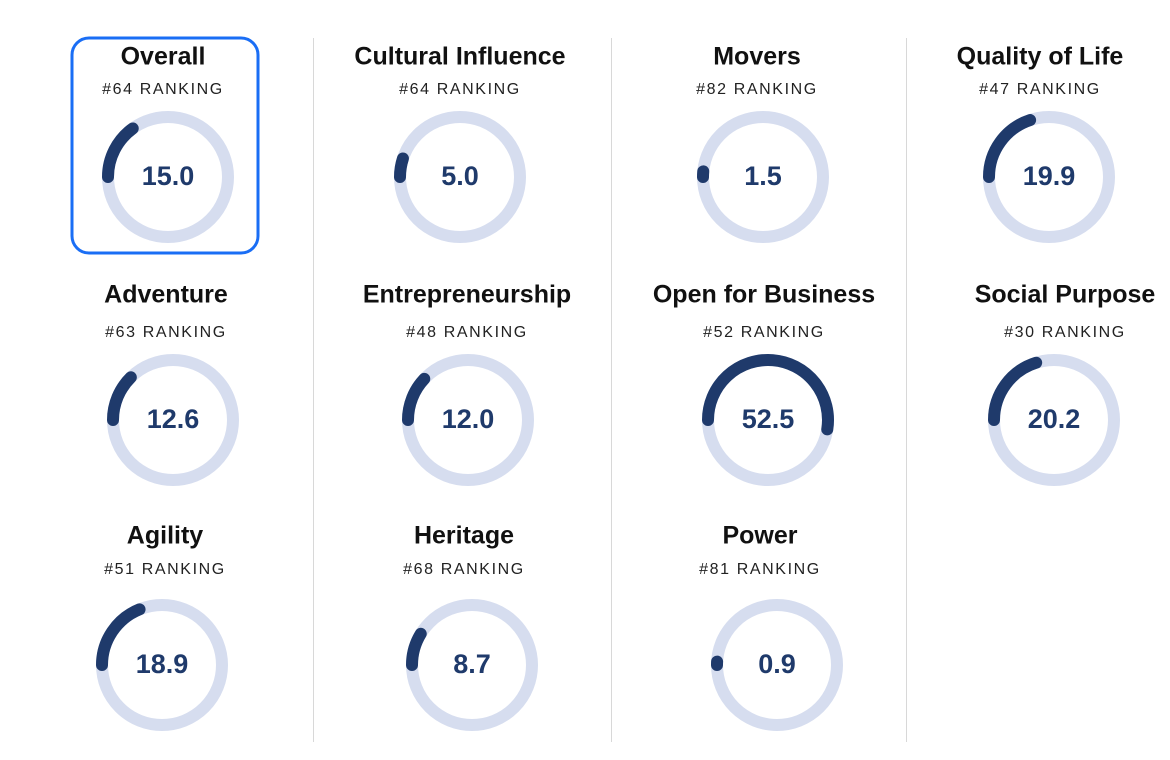 Image resolution: width=1170 pixels, height=760 pixels. Describe the element at coordinates (173, 419) in the screenshot. I see `gauge-score: 12.6` at that location.